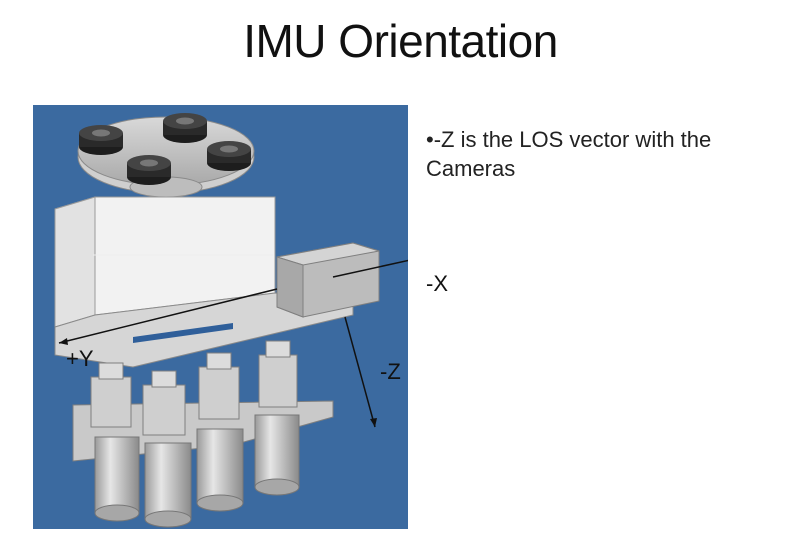  Describe the element at coordinates (373, 422) in the screenshot. I see `z-axis-arrowhead` at that location.